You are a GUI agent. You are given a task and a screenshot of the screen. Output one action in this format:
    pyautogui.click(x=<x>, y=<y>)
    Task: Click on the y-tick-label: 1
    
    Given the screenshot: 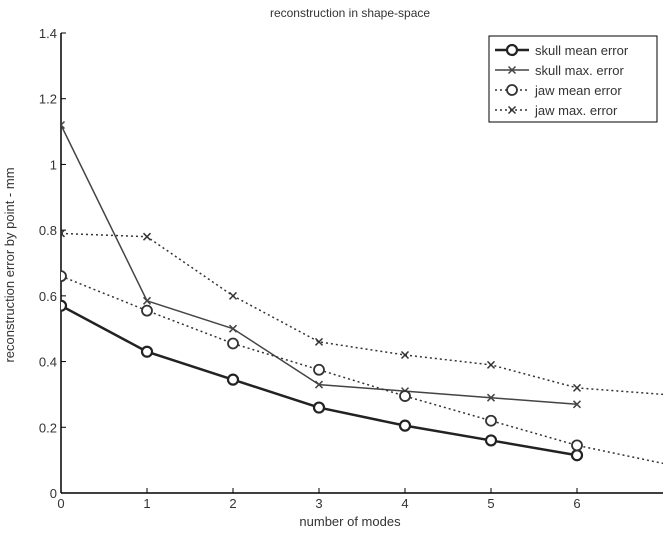 What is the action you would take?
    pyautogui.click(x=53, y=164)
    